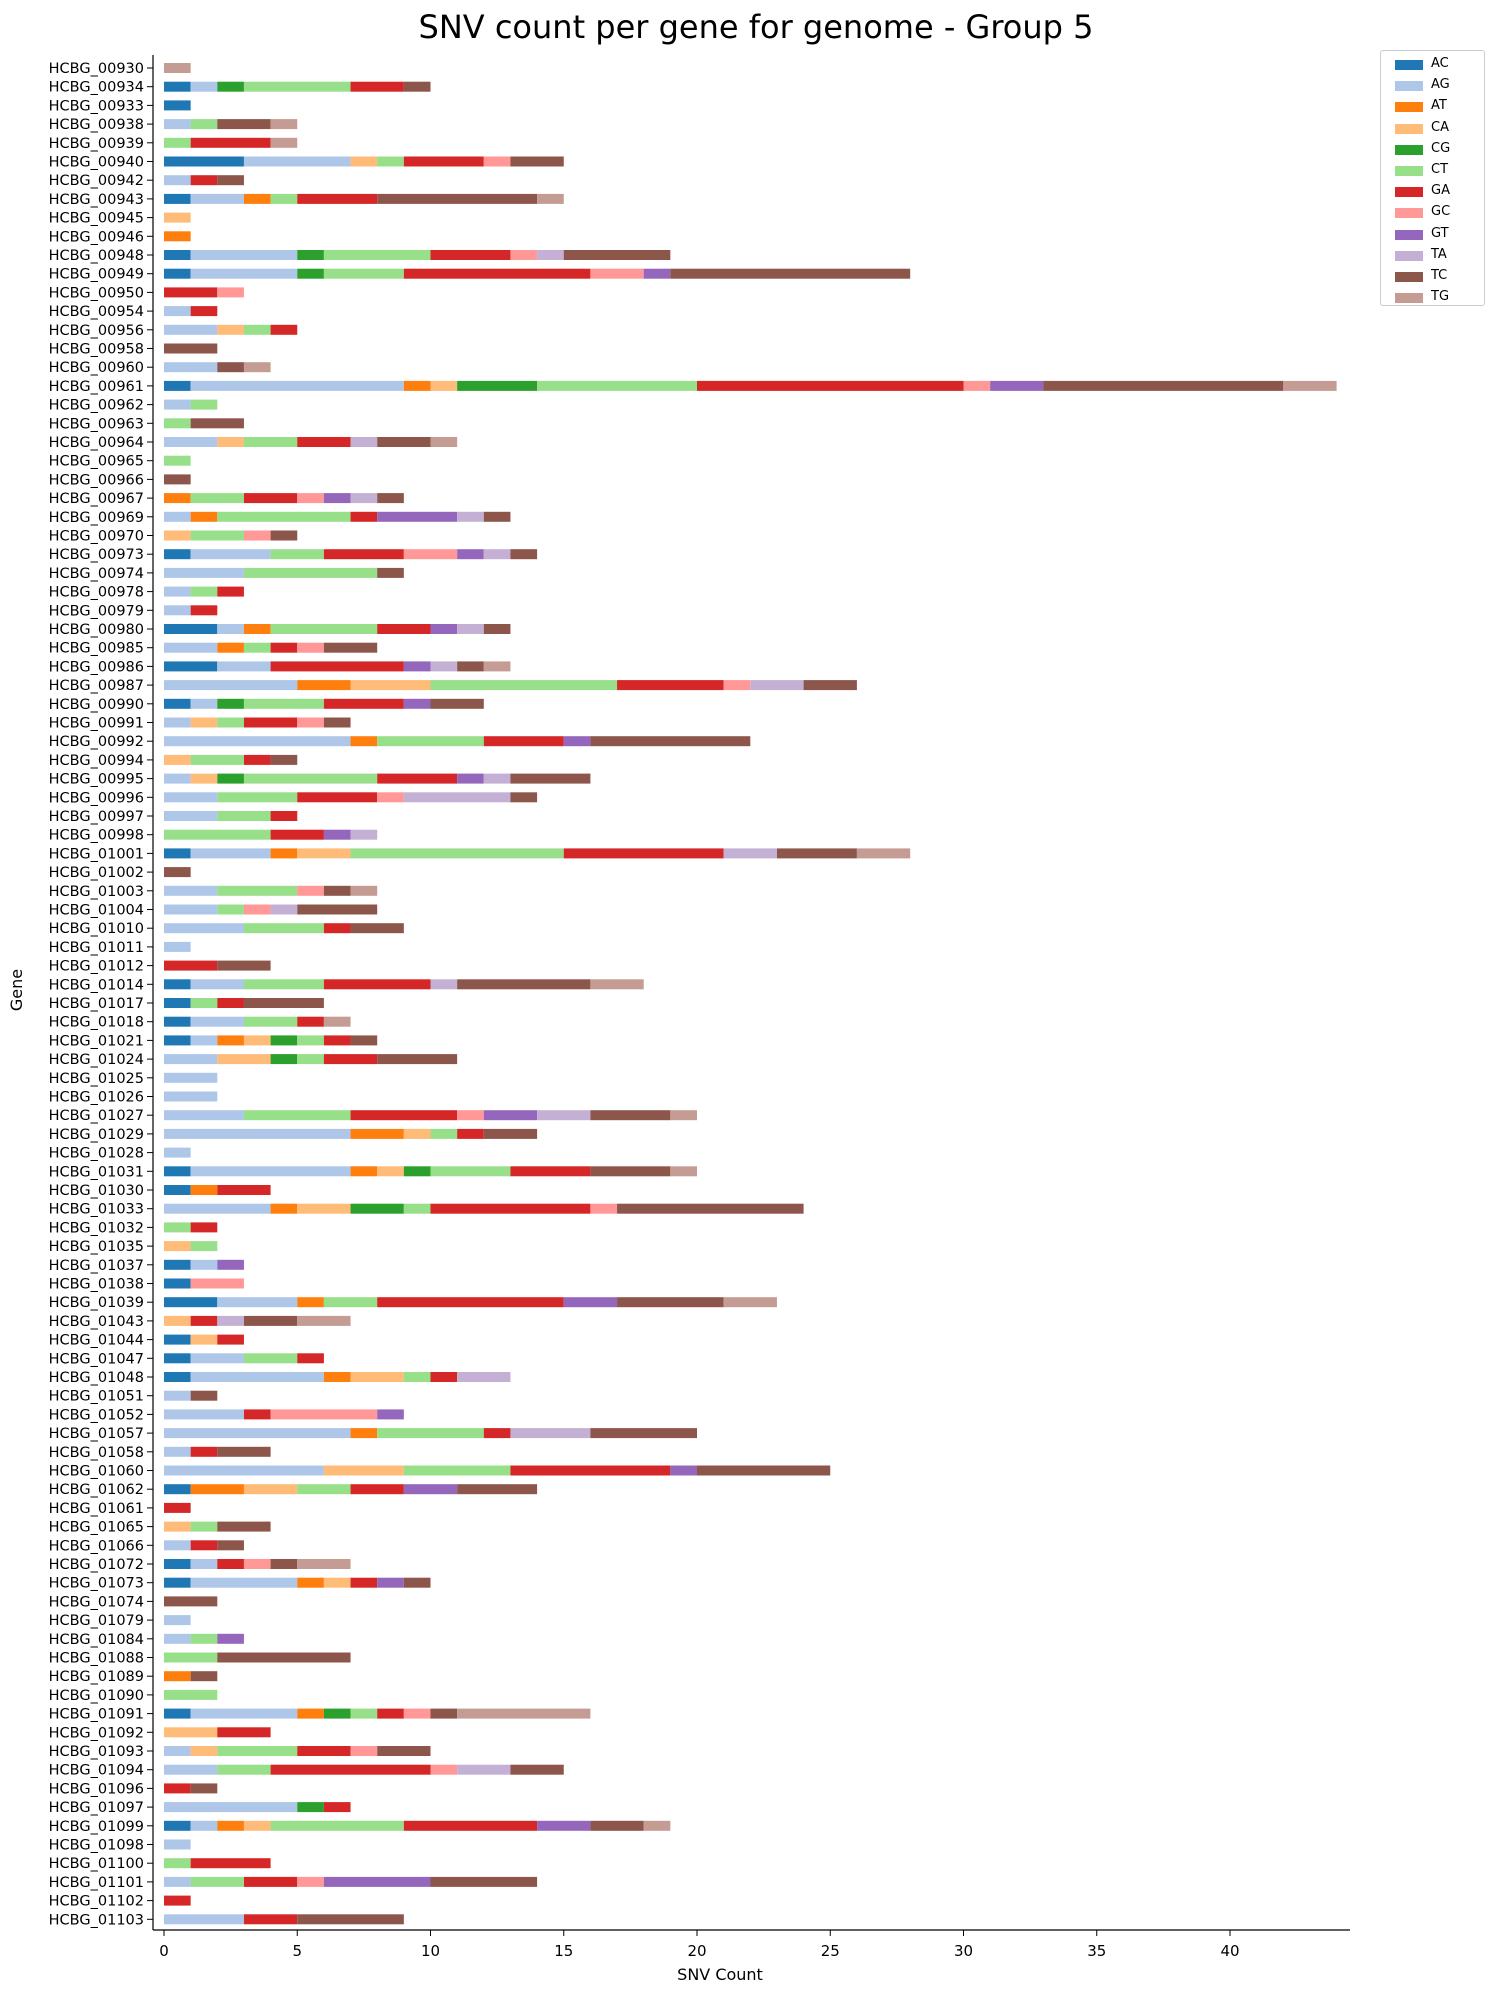 Image resolution: width=1493 pixels, height=1992 pixels. Describe the element at coordinates (1440, 233) in the screenshot. I see `legend-label: GT` at that location.